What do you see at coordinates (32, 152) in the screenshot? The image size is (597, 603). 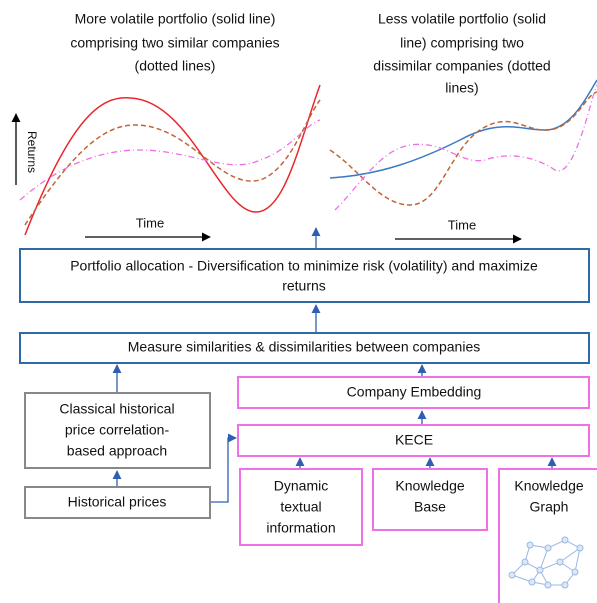 I see `y-axis-label: Returns` at bounding box center [32, 152].